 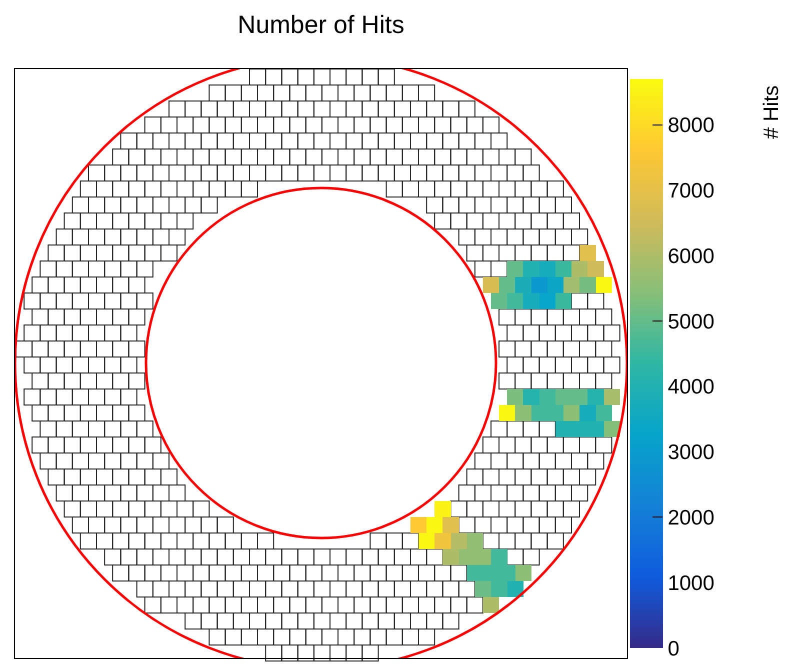 What do you see at coordinates (691, 256) in the screenshot?
I see `color-bar-label: 6000` at bounding box center [691, 256].